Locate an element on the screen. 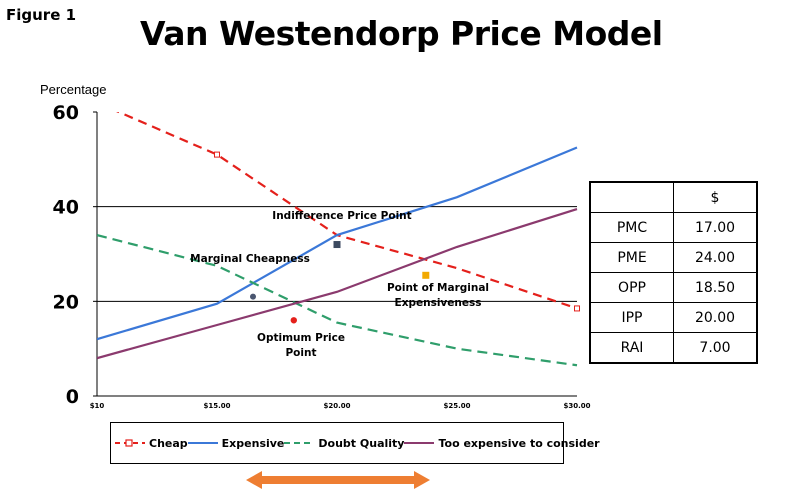 This screenshot has width=800, height=504. annotation-marginal-cheapness: Marginal Cheapness is located at coordinates (250, 259).